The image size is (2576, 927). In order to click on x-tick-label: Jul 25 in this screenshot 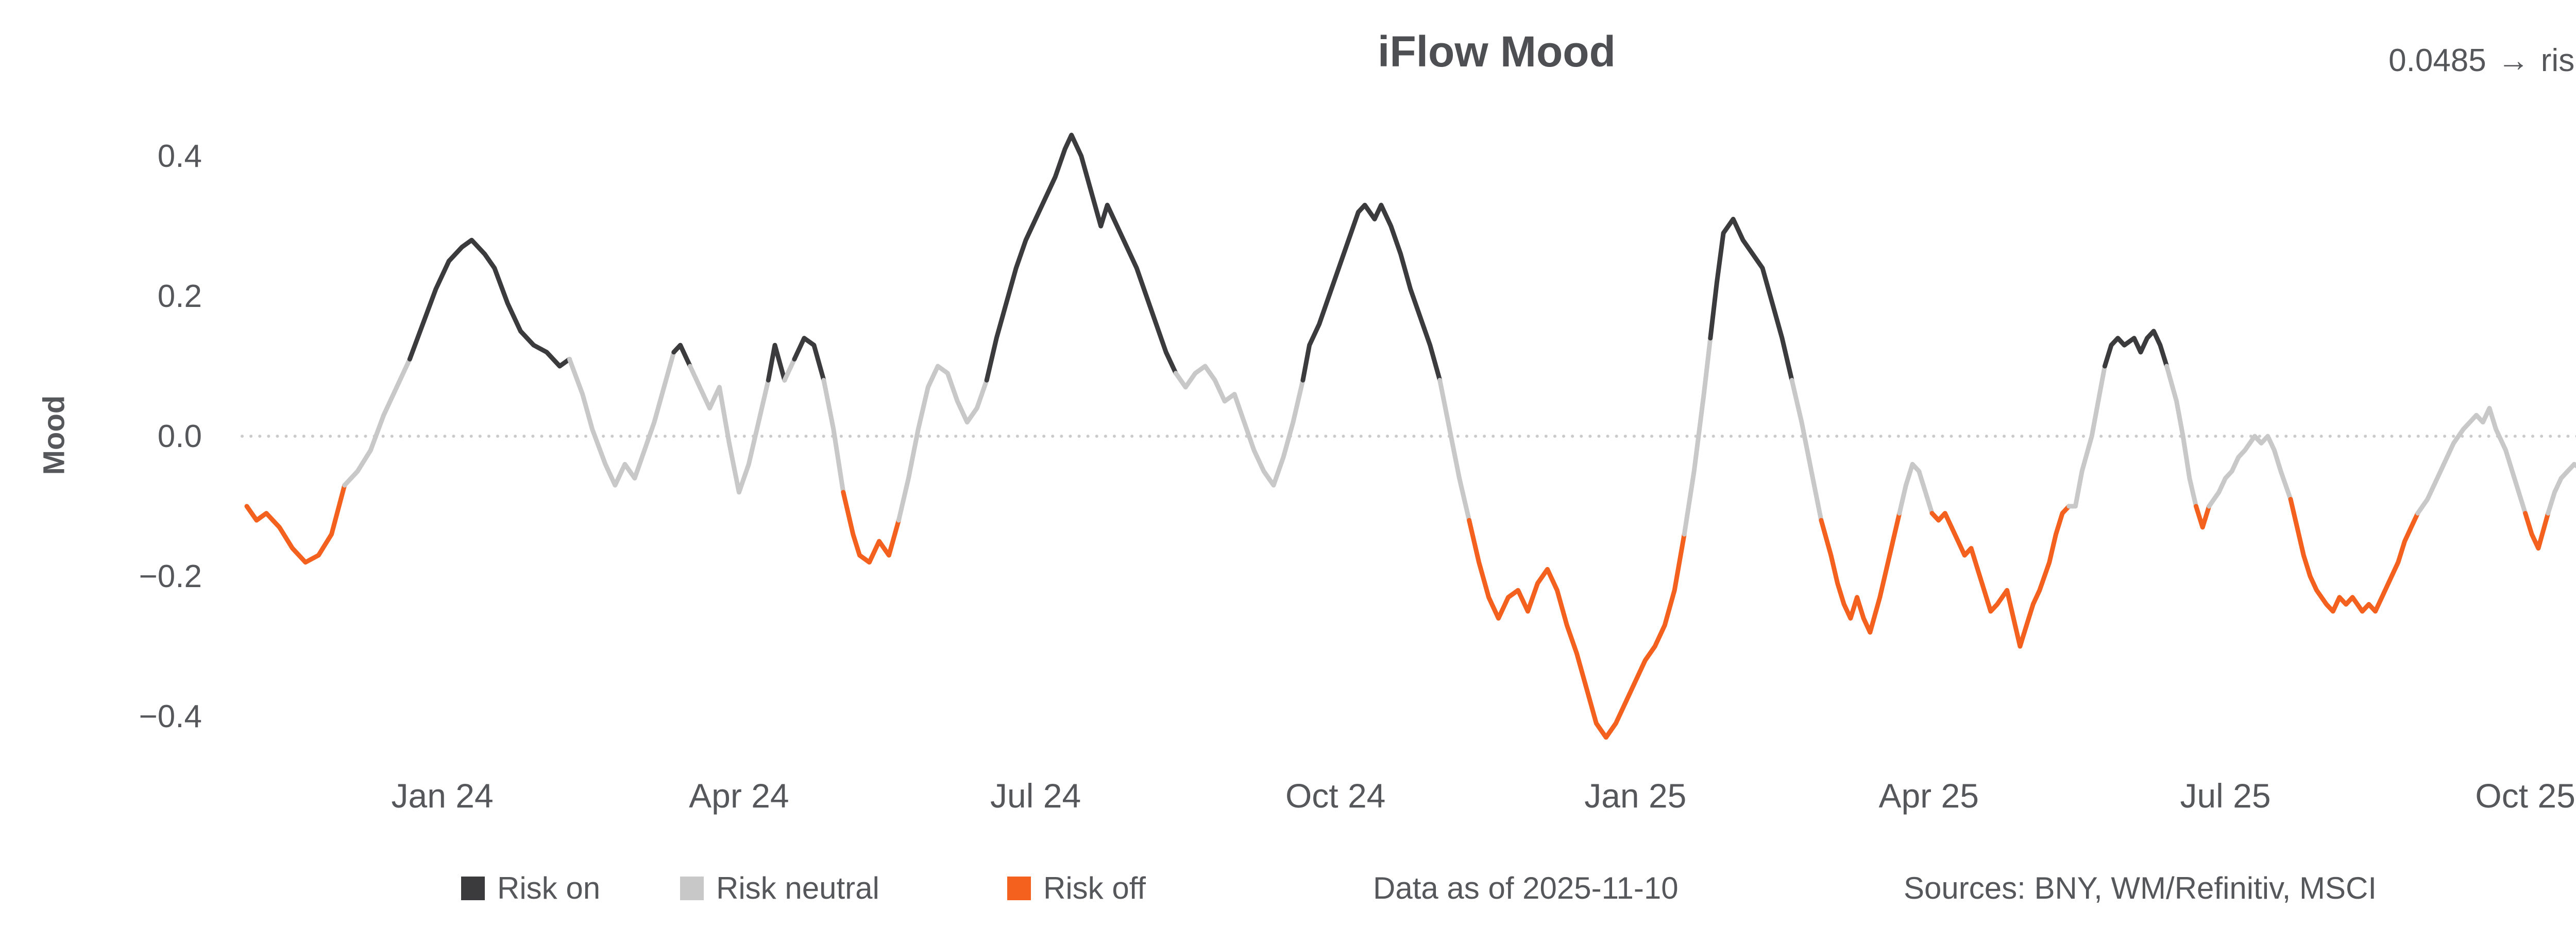, I will do `click(2225, 796)`.